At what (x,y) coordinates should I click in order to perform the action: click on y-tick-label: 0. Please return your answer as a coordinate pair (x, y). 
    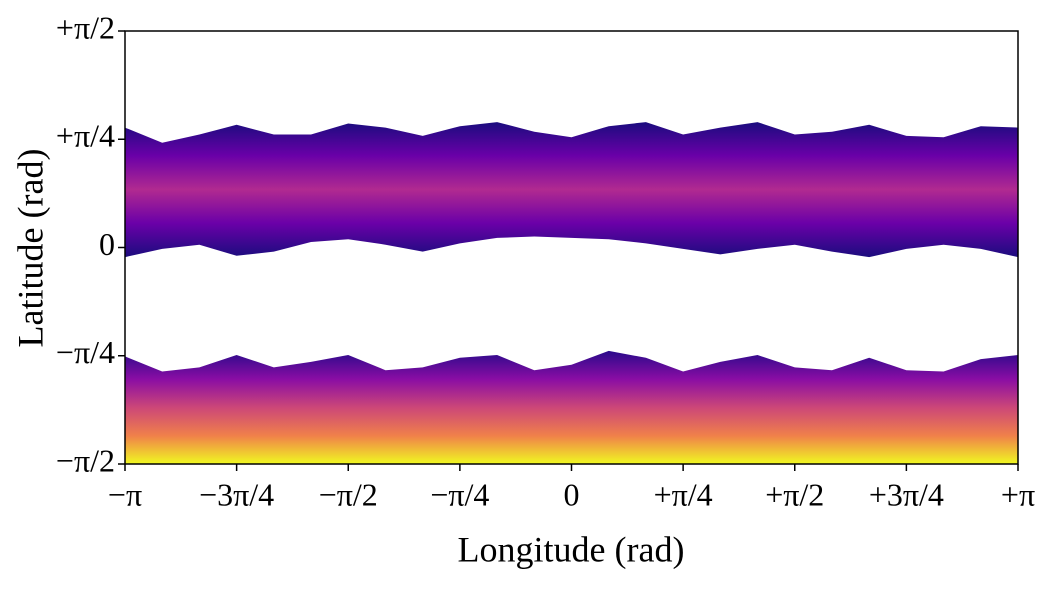
    Looking at the image, I should click on (107, 244).